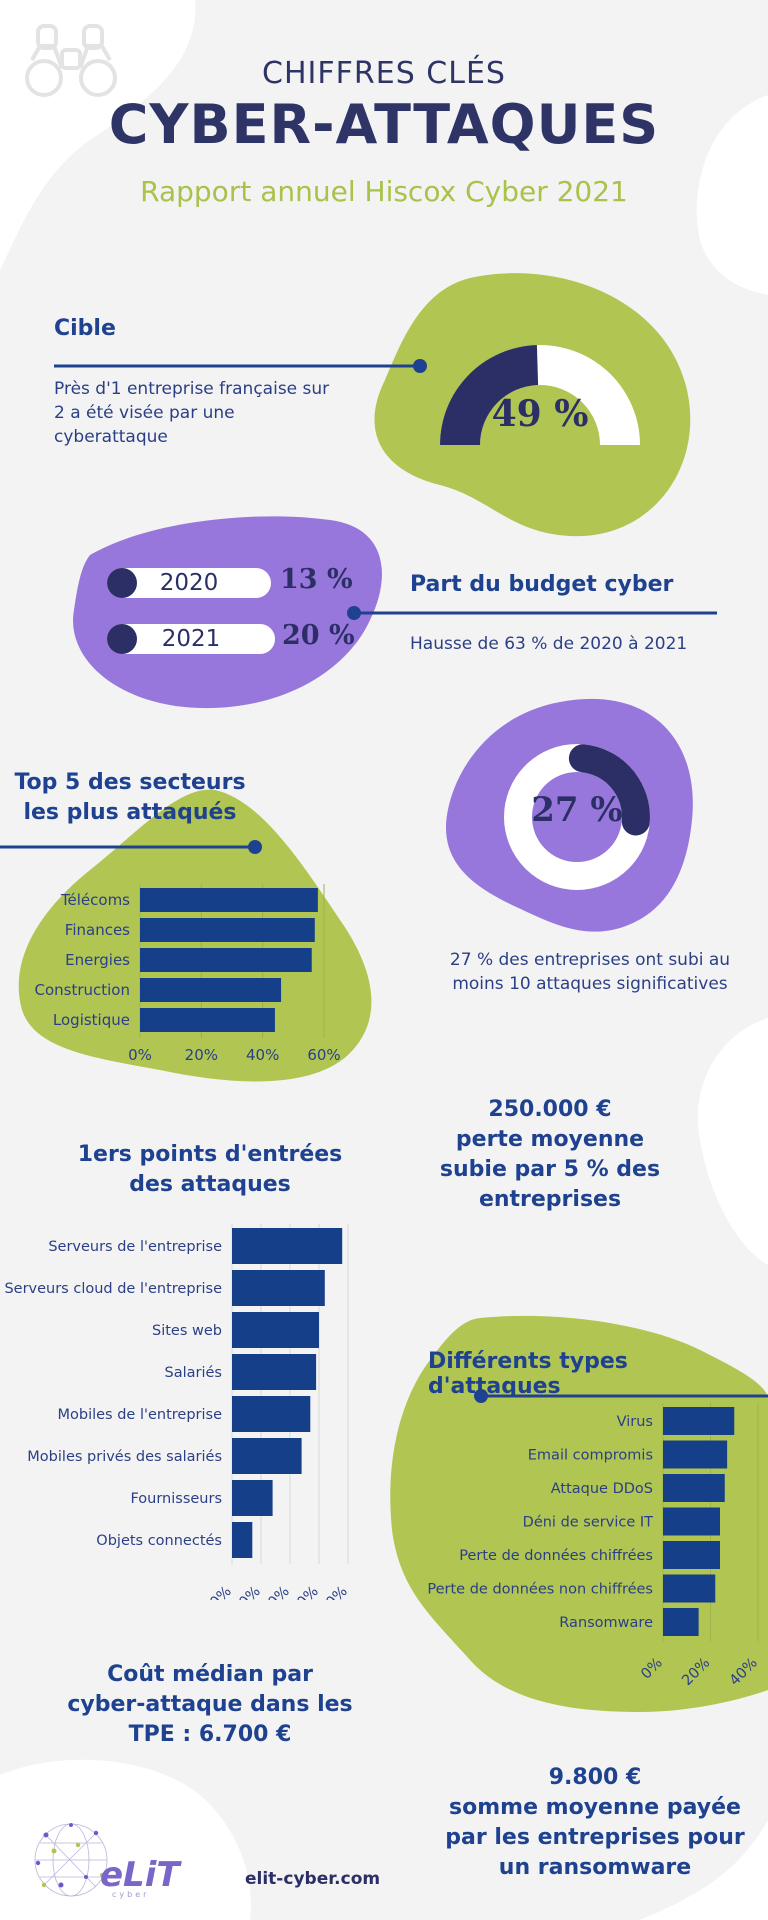 The image size is (768, 1920). What do you see at coordinates (590, 1456) in the screenshot?
I see `category-label: Email compromis` at bounding box center [590, 1456].